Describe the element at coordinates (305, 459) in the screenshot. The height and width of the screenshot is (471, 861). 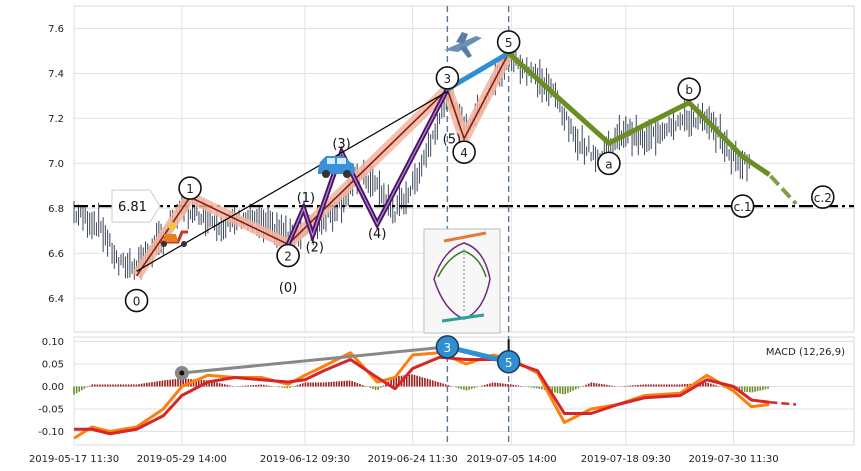
I see `xtick-label: 2019-06-12 09:30` at that location.